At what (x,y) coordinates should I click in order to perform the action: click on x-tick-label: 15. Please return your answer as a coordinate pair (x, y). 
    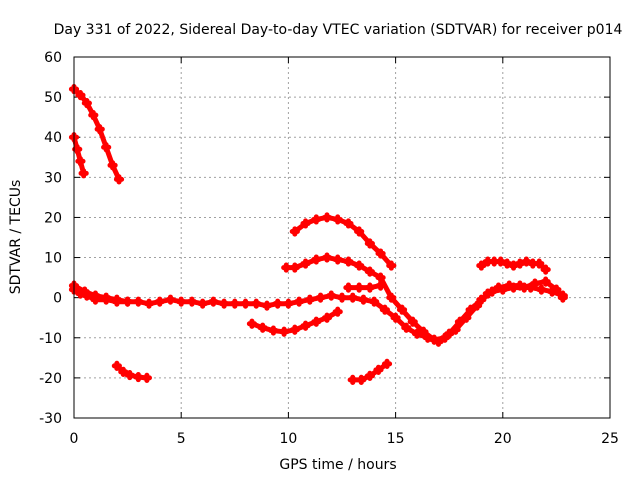
    Looking at the image, I should click on (396, 439).